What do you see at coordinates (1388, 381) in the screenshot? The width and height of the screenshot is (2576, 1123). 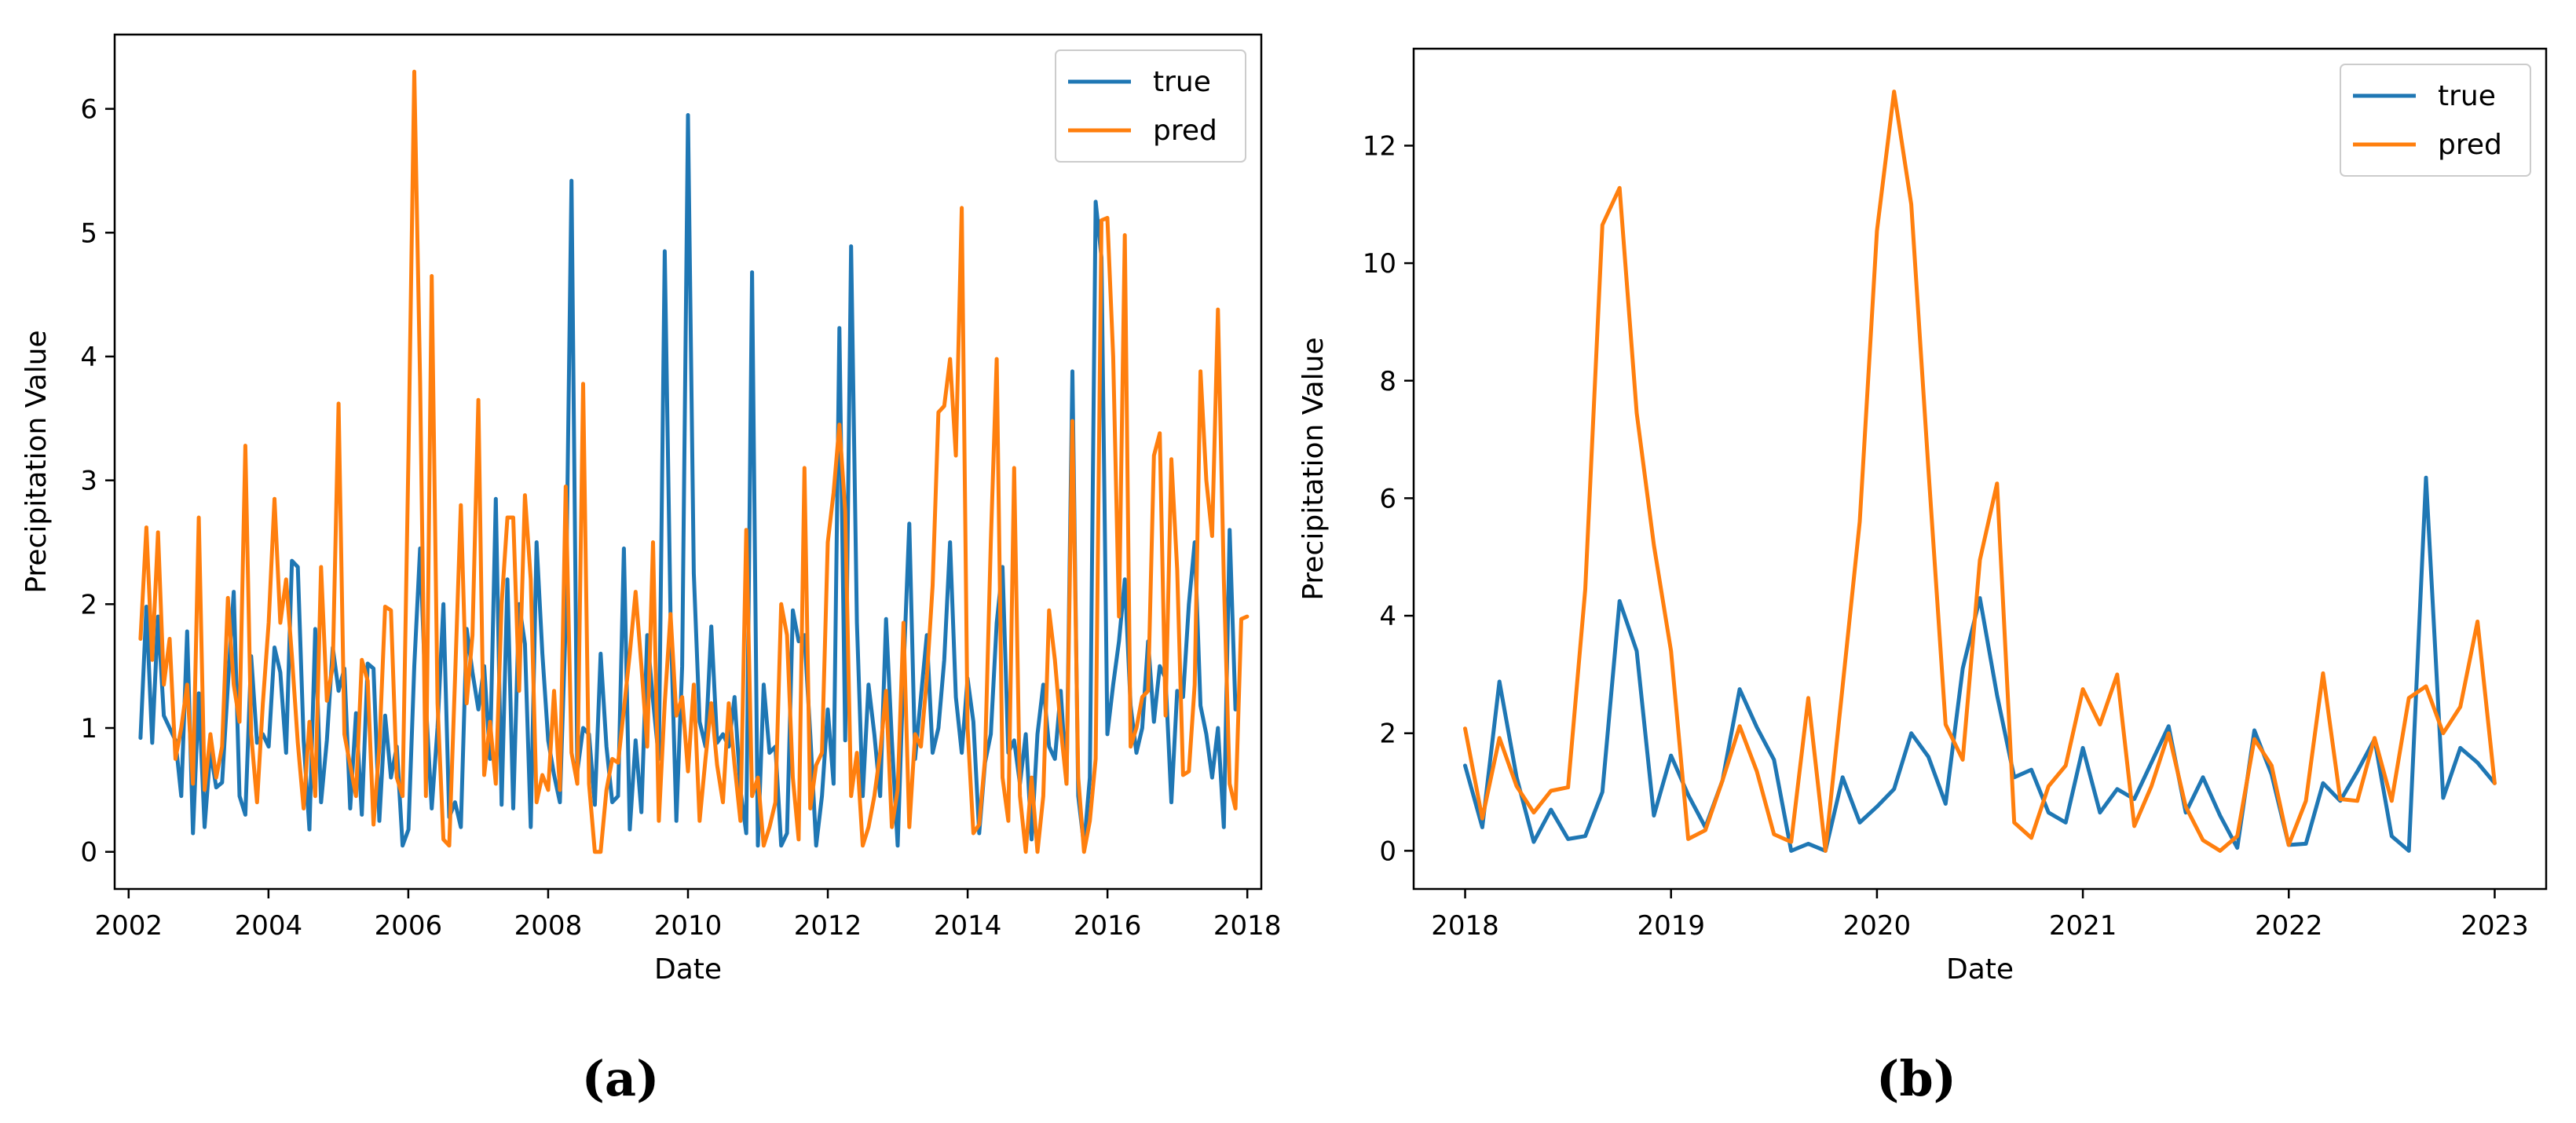 I see `y-tick-label: 8` at bounding box center [1388, 381].